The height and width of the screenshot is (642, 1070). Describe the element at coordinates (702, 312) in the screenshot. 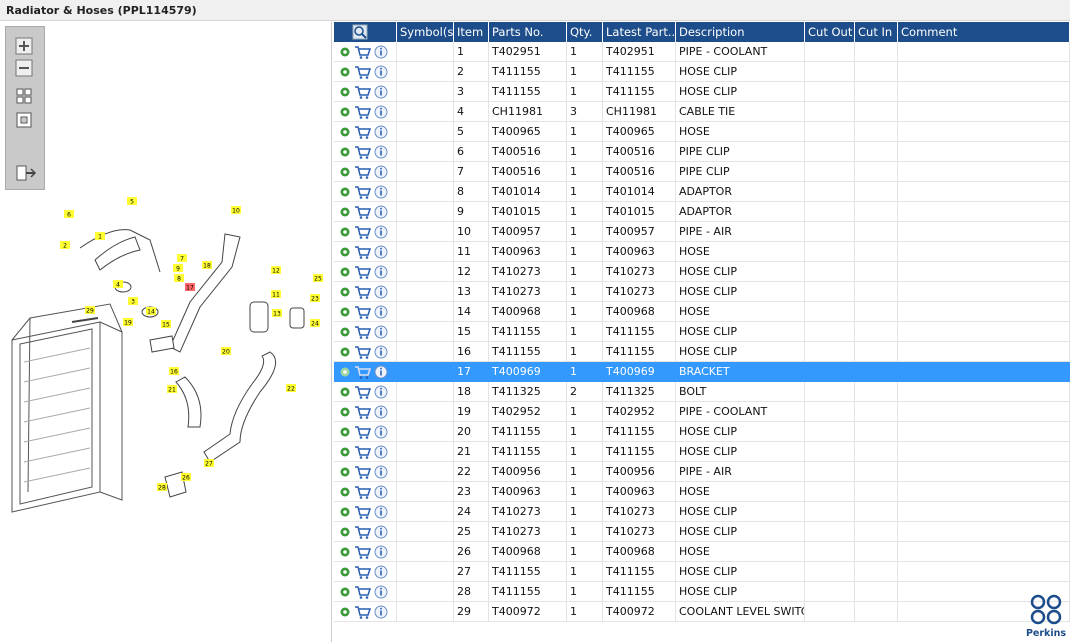

I see `parts-row: 14 T400968 1 T400968 HOSE` at that location.